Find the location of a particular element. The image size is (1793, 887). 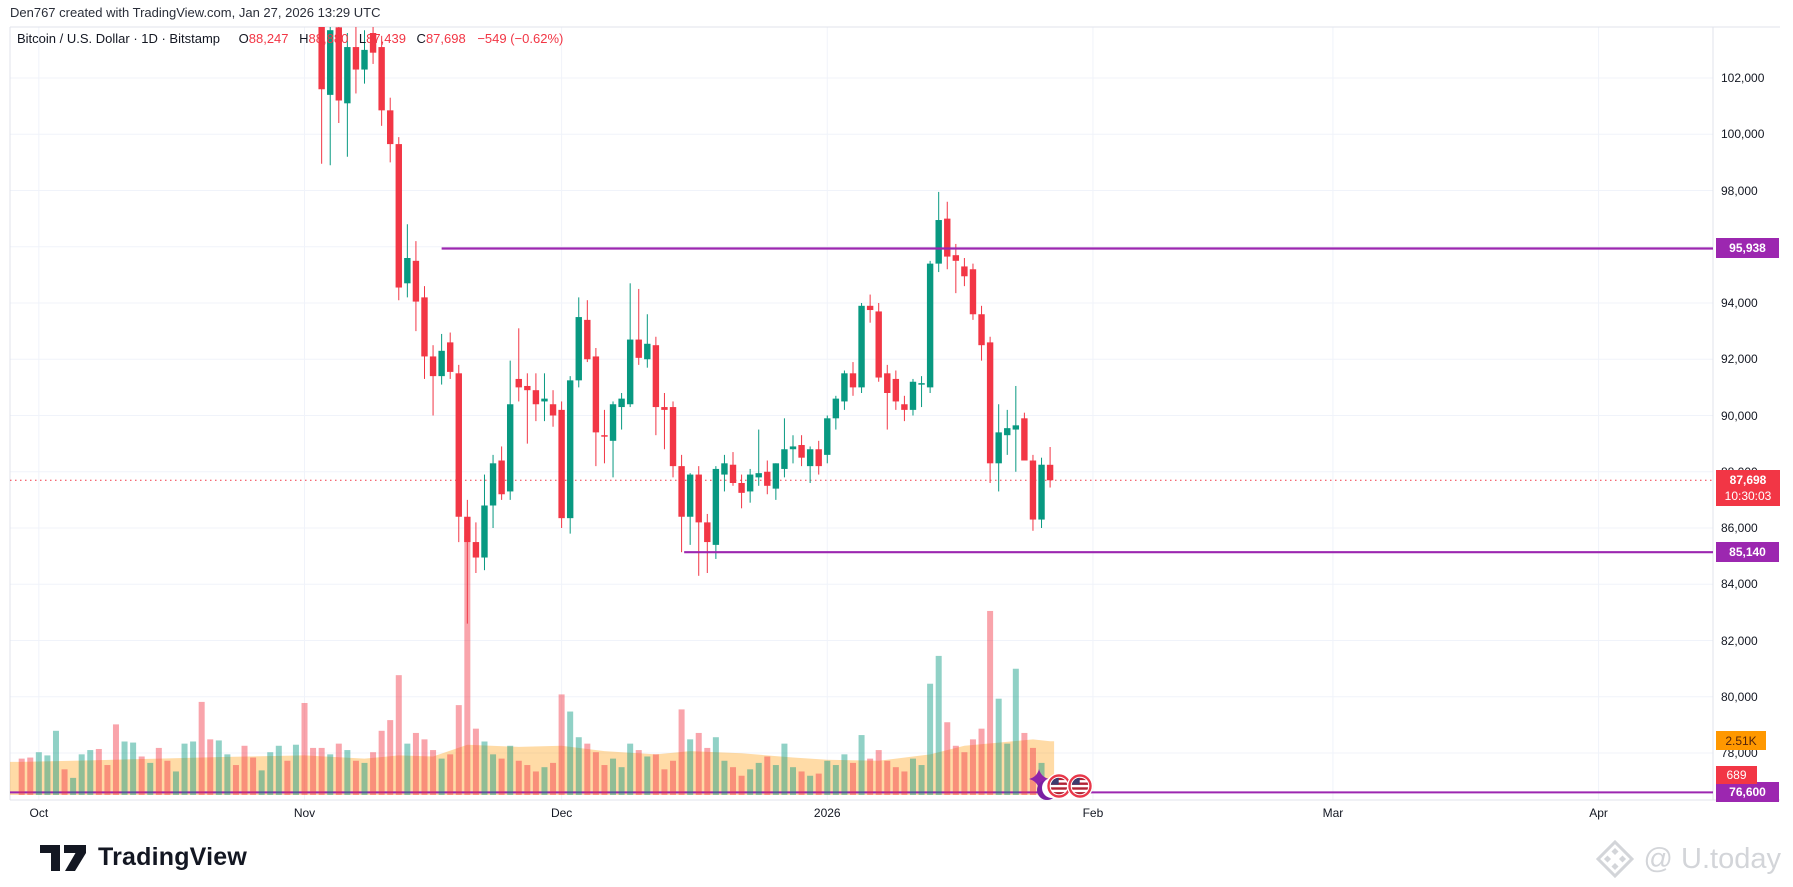

price-tick-label: 94,000 is located at coordinates (1739, 303).